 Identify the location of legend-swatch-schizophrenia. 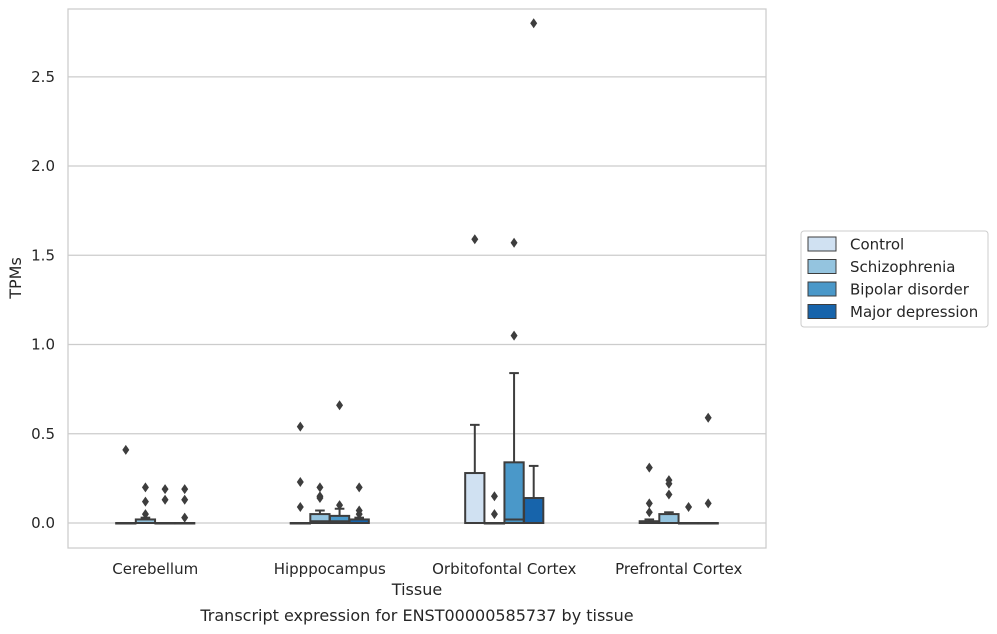
(822, 266).